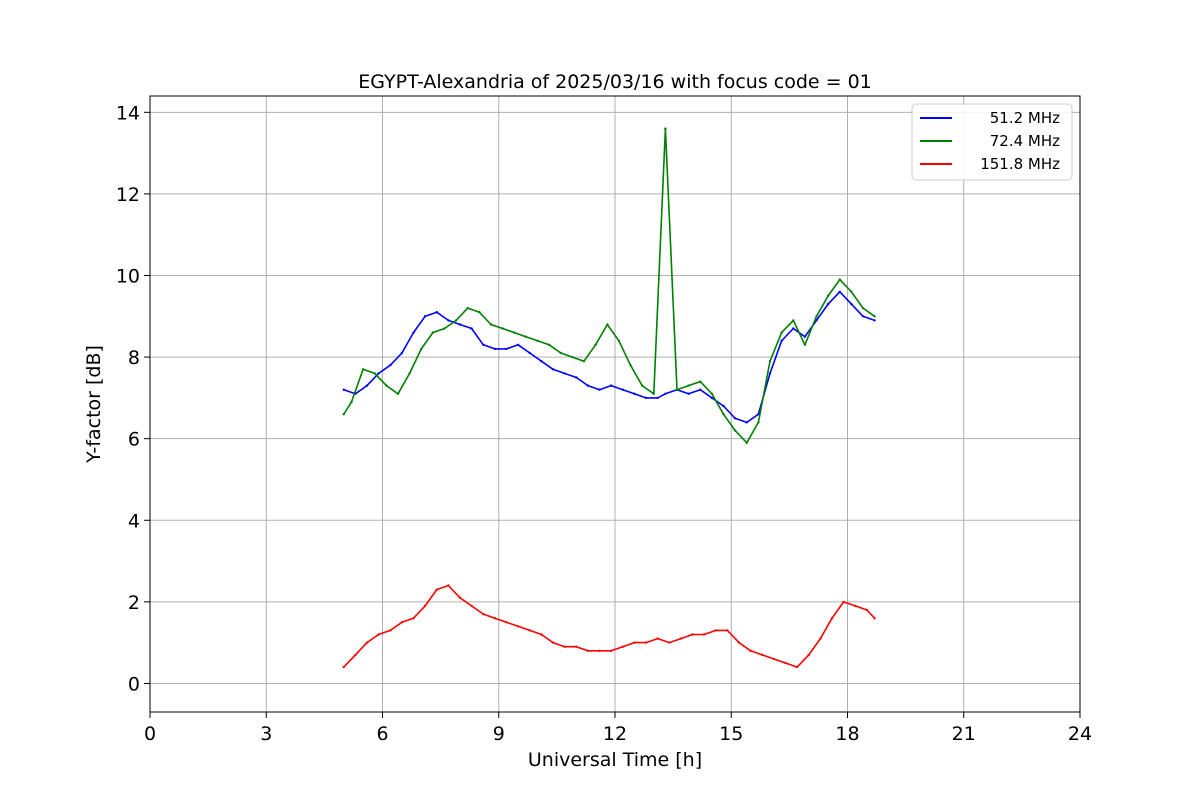 Image resolution: width=1200 pixels, height=800 pixels. Describe the element at coordinates (134, 603) in the screenshot. I see `y-tick-label: 2` at that location.